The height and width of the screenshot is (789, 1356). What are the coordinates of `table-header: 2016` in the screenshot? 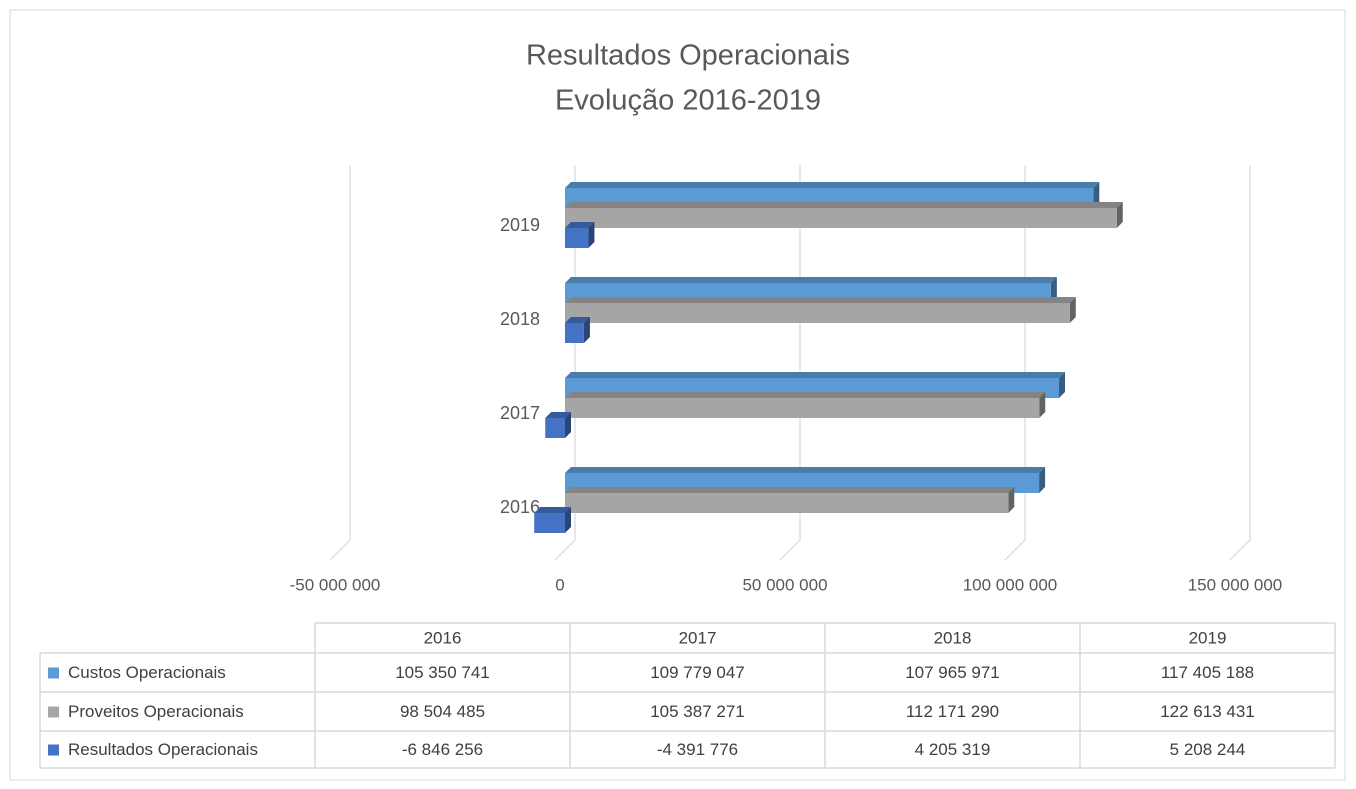 It's located at (443, 637).